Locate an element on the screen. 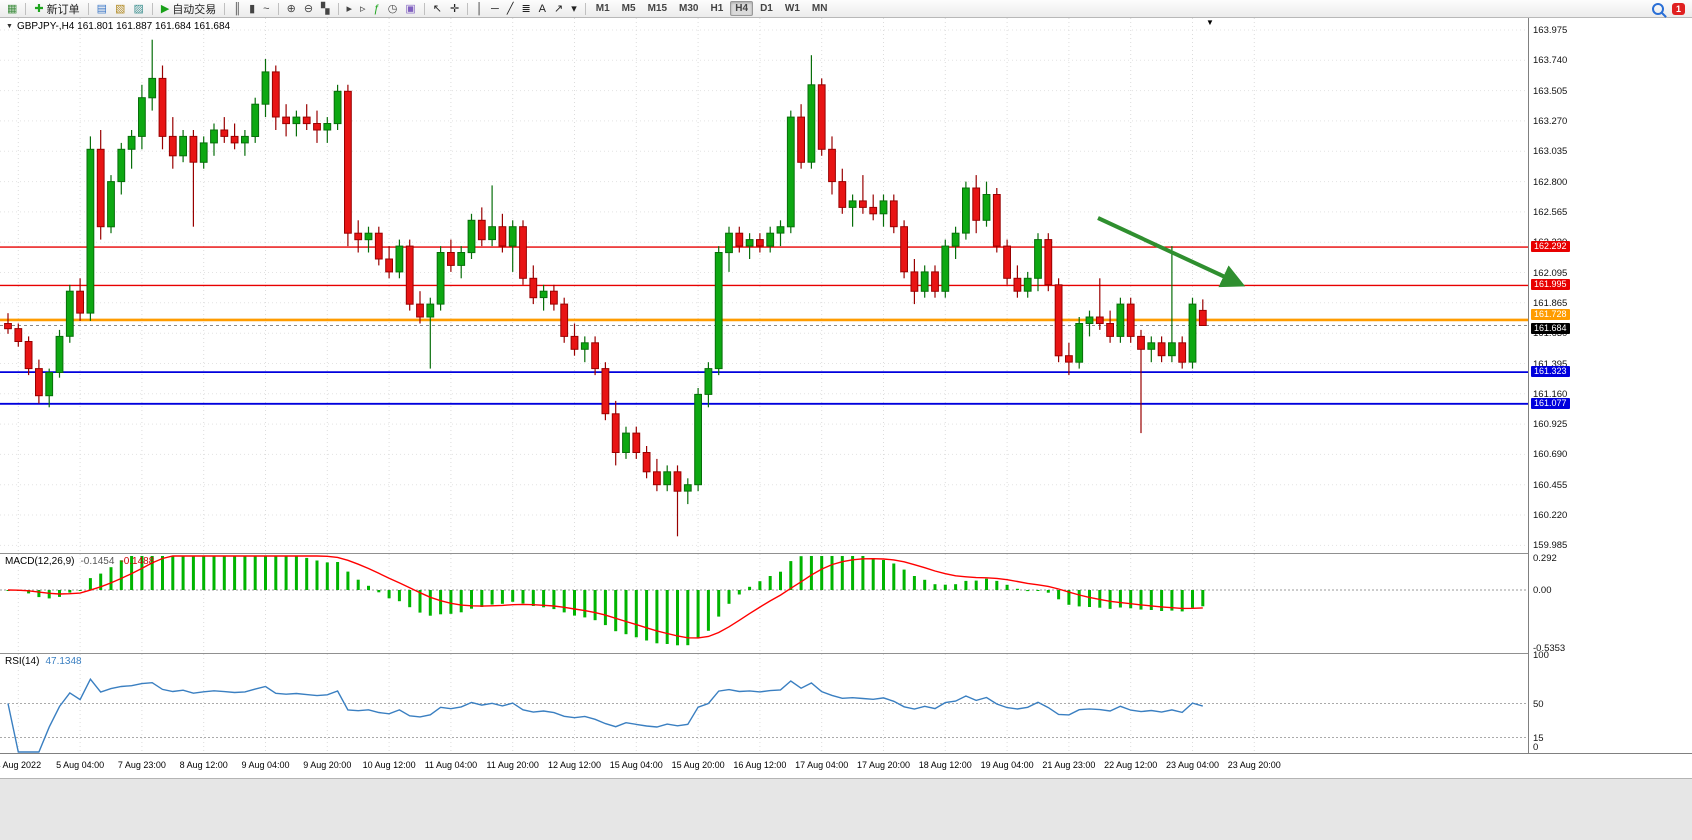 This screenshot has width=1692, height=840. time-tick: 19 Aug 04:00 is located at coordinates (1007, 765).